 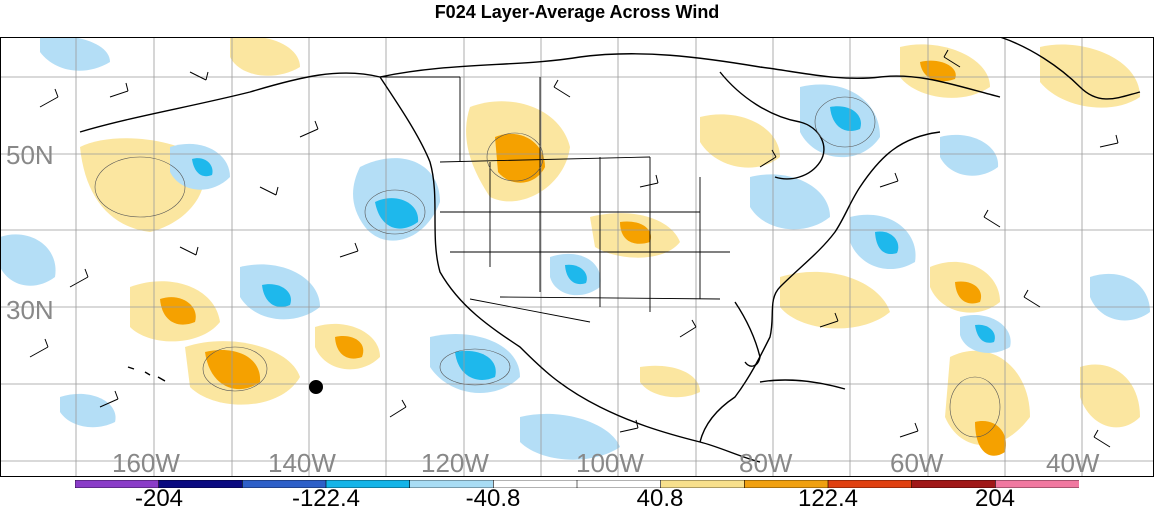 I want to click on colorbar-label: -40.8, so click(x=493, y=498).